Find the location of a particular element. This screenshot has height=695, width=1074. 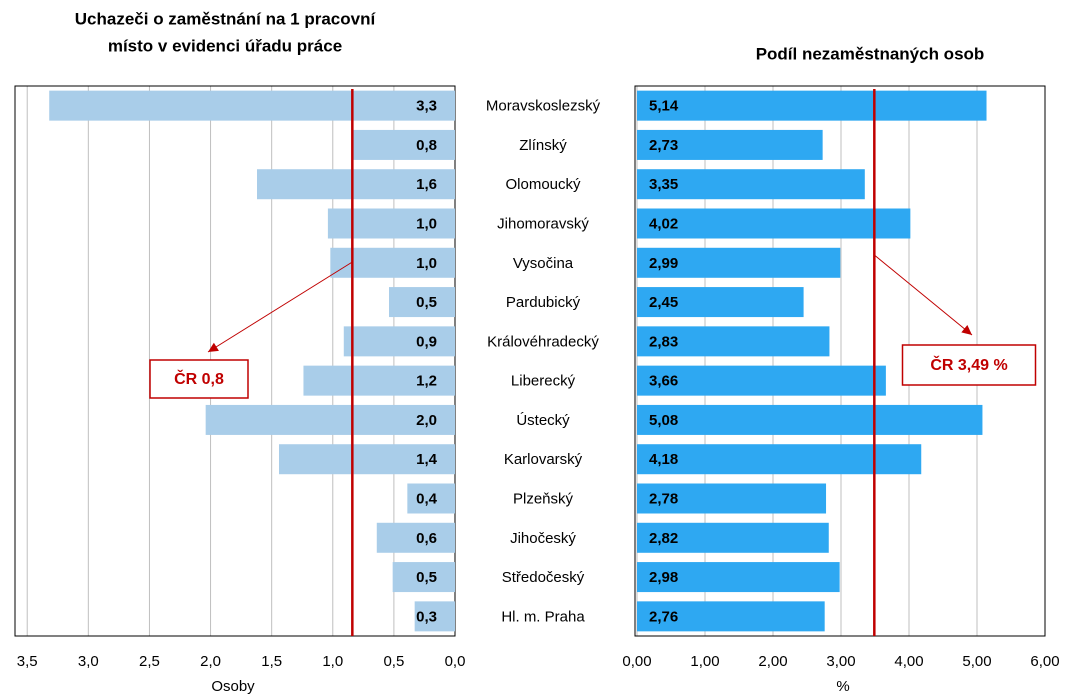

value-label: 0,8 is located at coordinates (426, 145).